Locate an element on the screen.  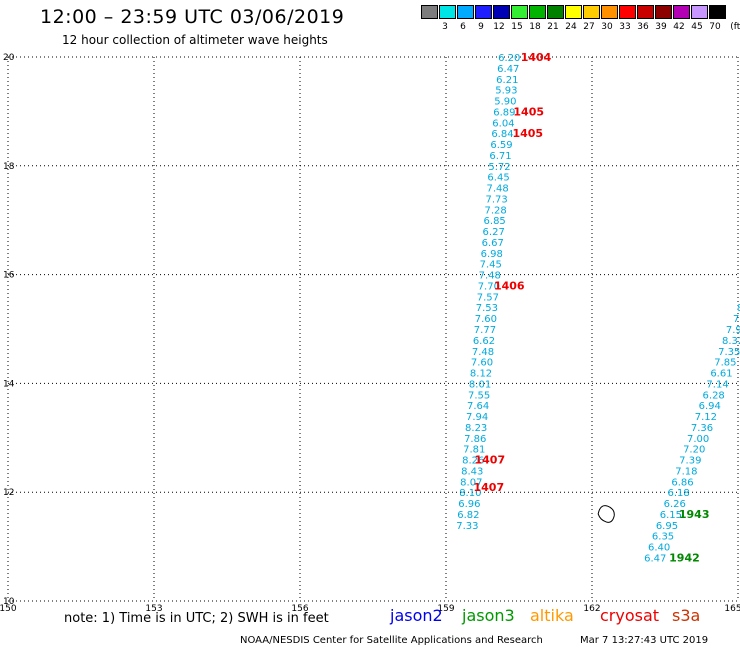
legend-label: 27 is located at coordinates (589, 27).